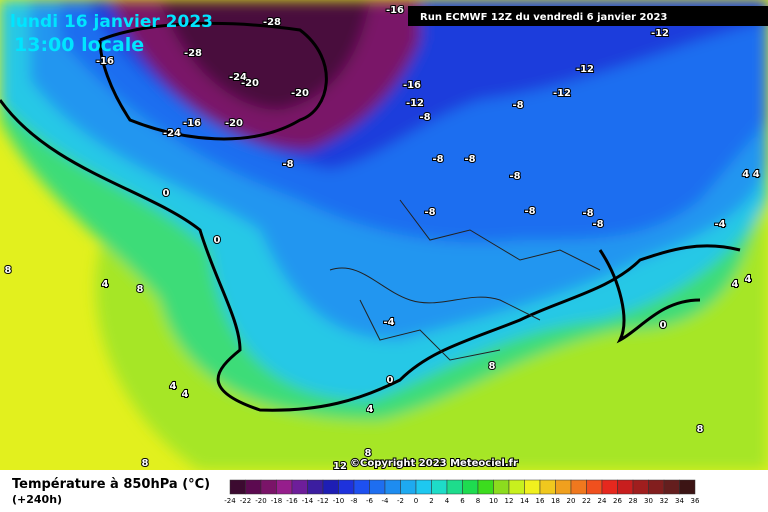 The image size is (768, 512). What do you see at coordinates (750, 174) in the screenshot?
I see `isotherm-label: 4 4` at bounding box center [750, 174].